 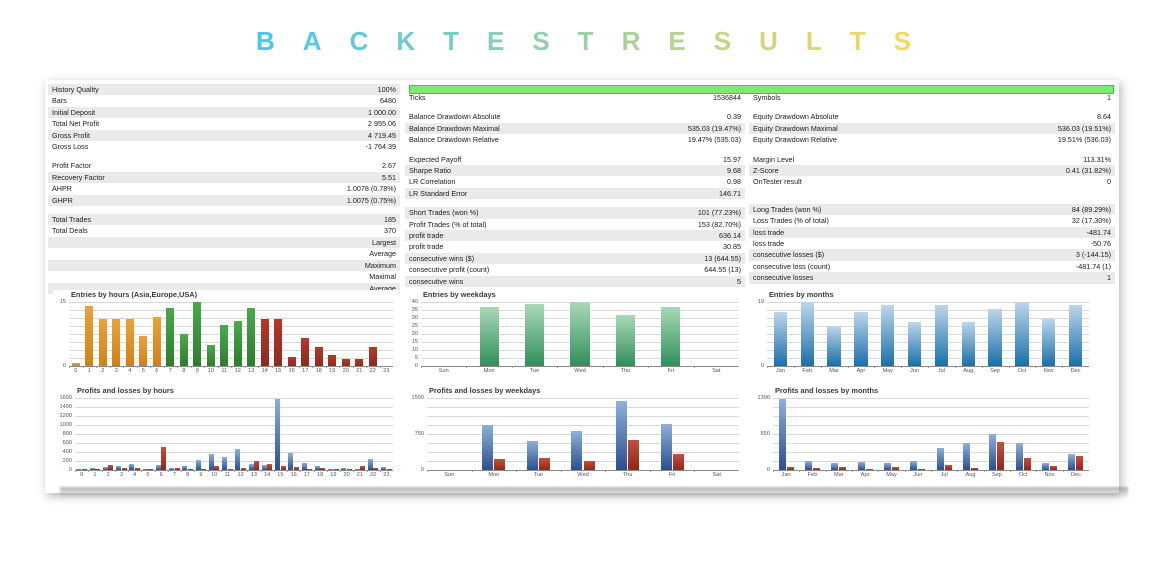 What do you see at coordinates (174, 475) in the screenshot?
I see `chart-x-tick-label: 7` at bounding box center [174, 475].